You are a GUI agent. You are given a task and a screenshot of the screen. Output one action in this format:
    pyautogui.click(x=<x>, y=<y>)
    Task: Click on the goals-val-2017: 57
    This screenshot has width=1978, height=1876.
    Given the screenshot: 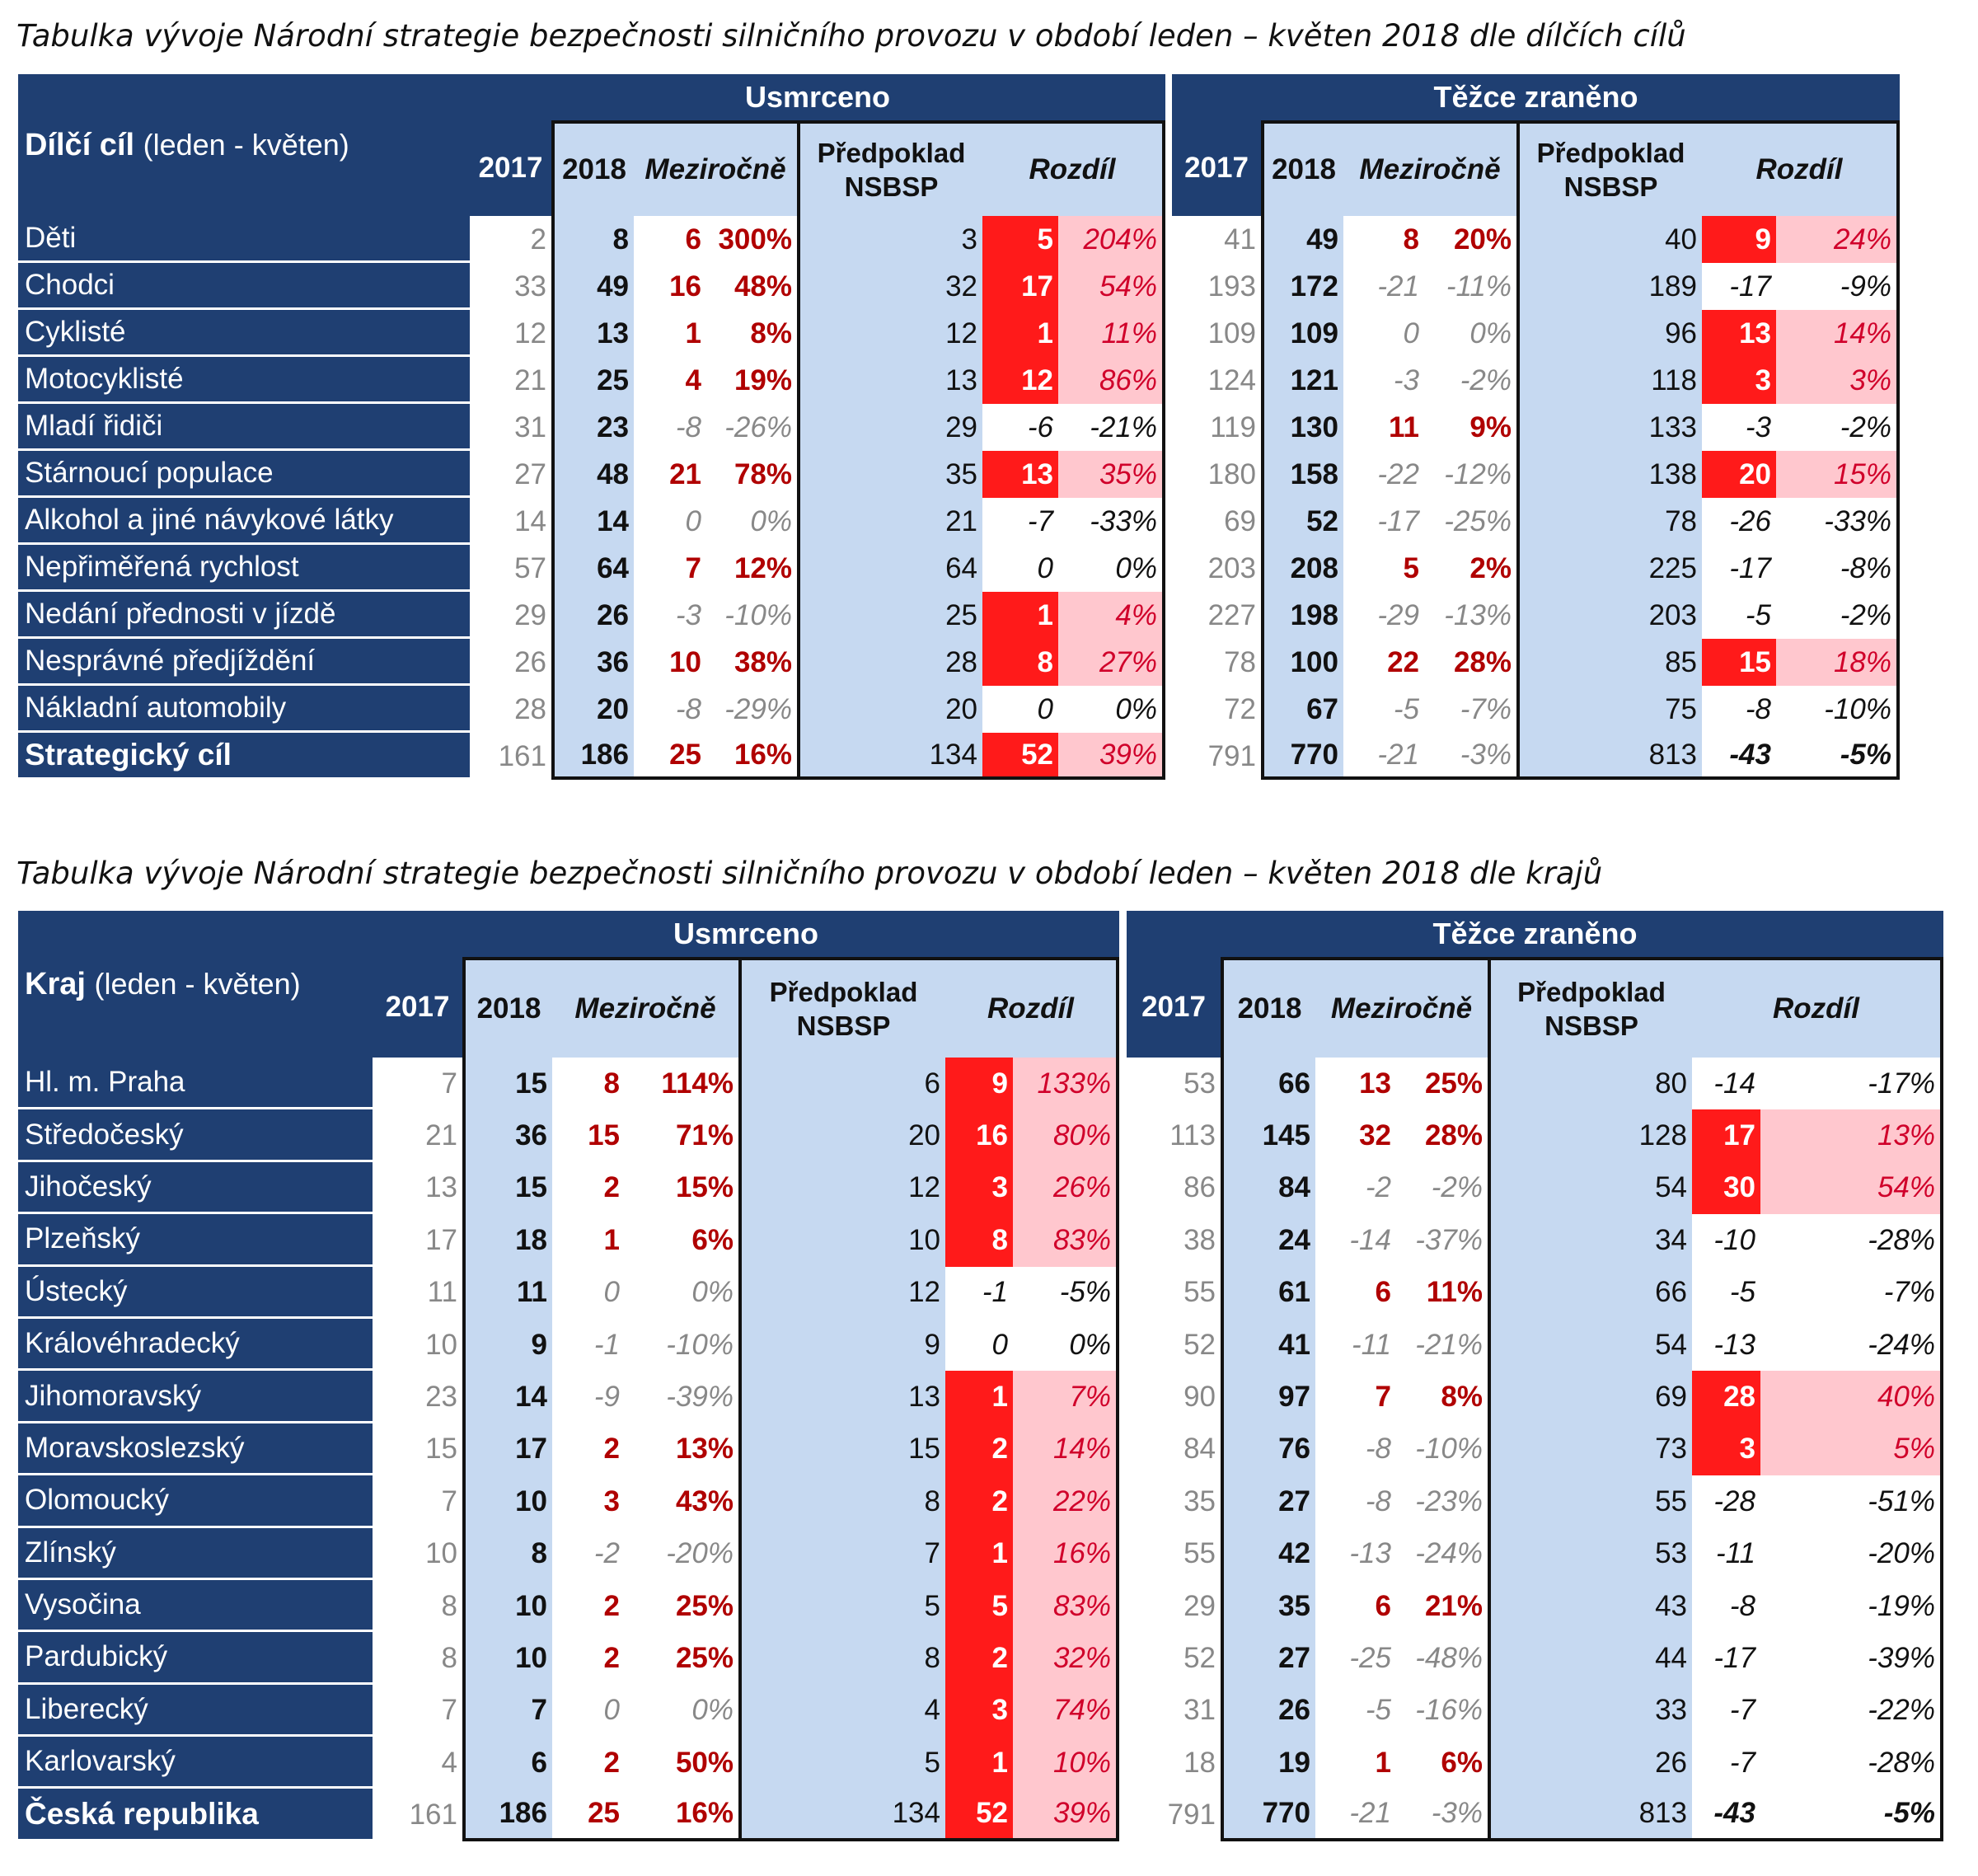 What is the action you would take?
    pyautogui.click(x=530, y=567)
    